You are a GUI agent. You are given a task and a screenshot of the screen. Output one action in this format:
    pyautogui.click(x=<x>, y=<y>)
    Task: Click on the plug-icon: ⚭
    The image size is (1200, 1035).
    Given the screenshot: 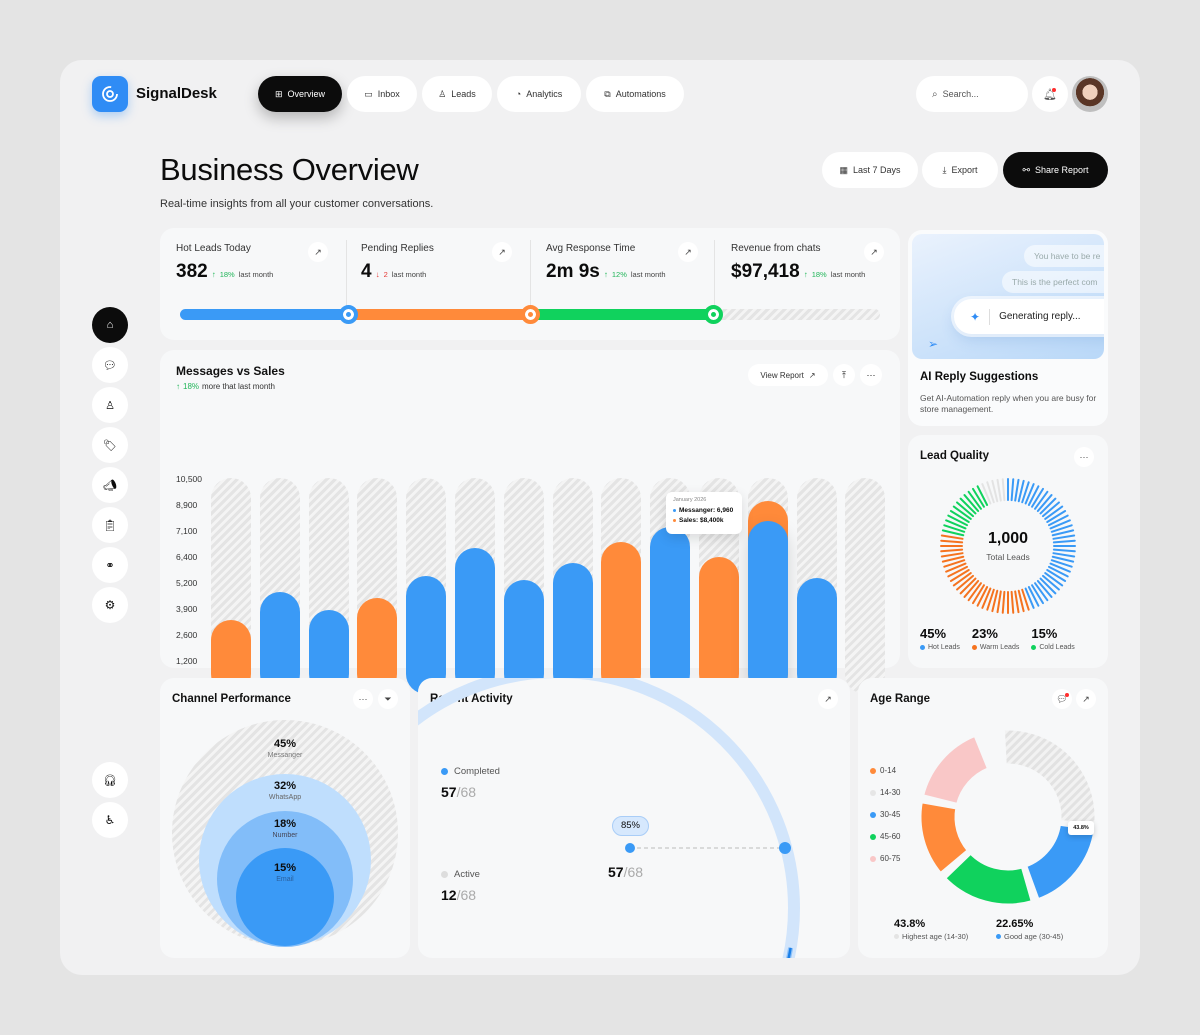 What is the action you would take?
    pyautogui.click(x=110, y=565)
    